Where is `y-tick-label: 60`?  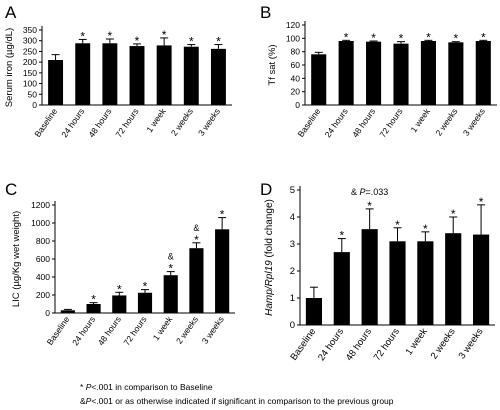 y-tick-label: 60 is located at coordinates (296, 65).